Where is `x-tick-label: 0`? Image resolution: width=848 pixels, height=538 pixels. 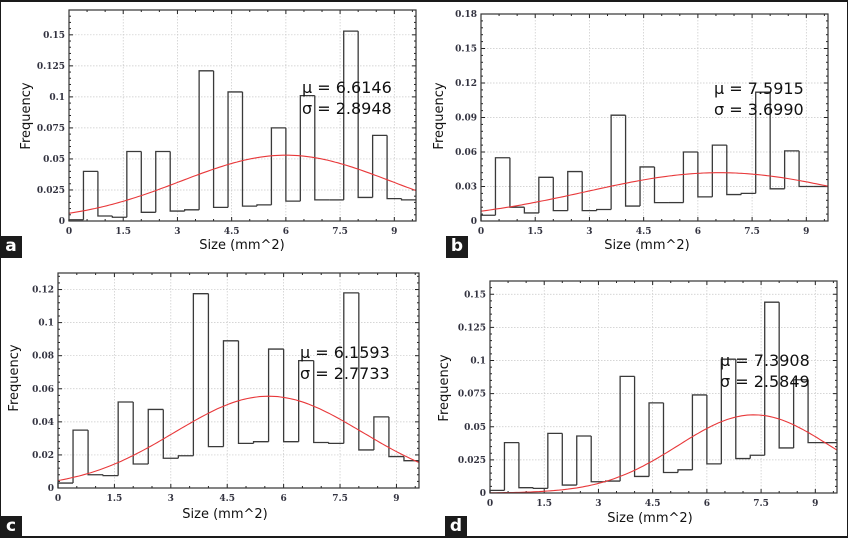 x-tick-label: 0 is located at coordinates (481, 232).